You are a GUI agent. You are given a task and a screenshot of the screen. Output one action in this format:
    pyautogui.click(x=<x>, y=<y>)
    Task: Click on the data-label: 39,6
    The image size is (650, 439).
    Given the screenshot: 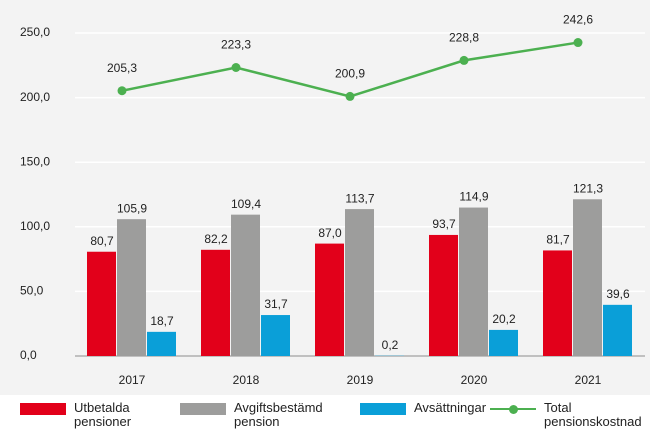 What is the action you would take?
    pyautogui.click(x=618, y=294)
    